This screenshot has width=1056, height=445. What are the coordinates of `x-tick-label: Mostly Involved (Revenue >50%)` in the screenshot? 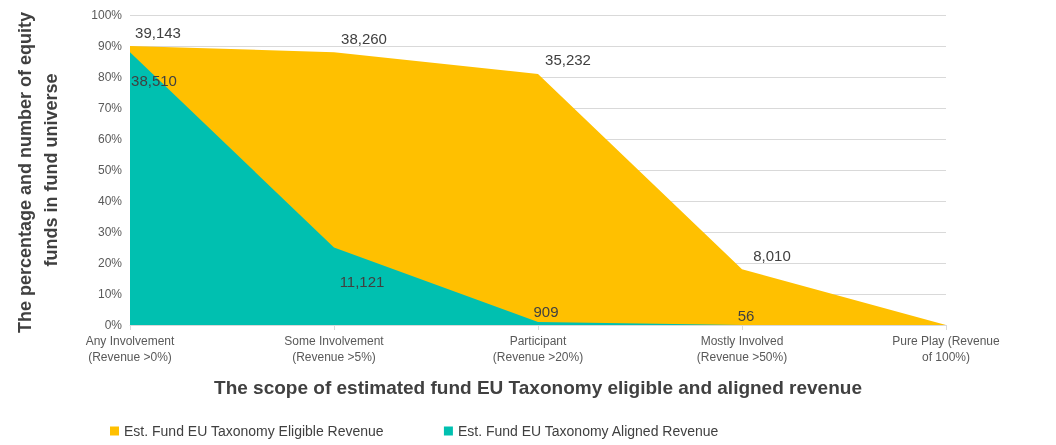 It's located at (742, 349).